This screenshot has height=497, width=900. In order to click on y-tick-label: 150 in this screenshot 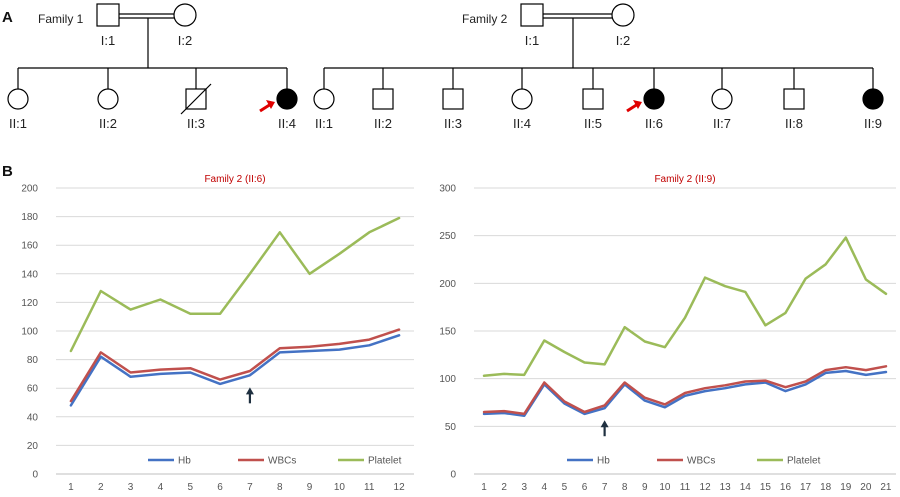, I will do `click(447, 332)`.